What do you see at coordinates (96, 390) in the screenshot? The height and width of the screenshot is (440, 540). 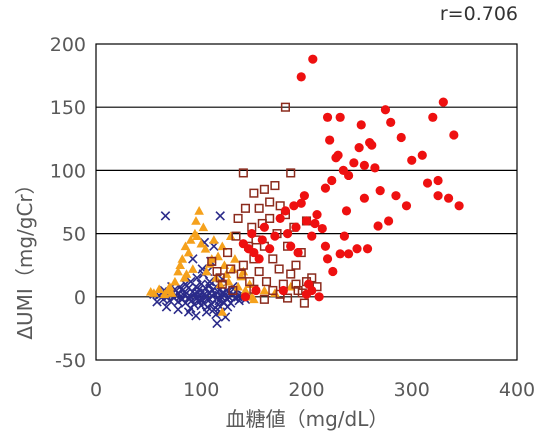 I see `x-tick-label: 0` at bounding box center [96, 390].